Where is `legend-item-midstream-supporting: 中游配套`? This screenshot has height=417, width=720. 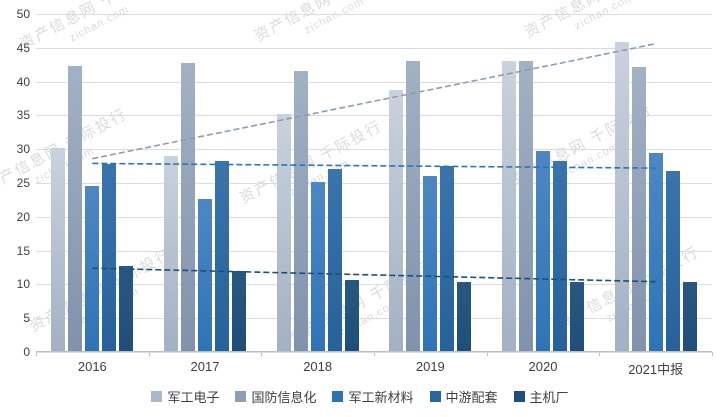
legend-item-midstream-supporting: 中游配套 is located at coordinates (463, 396).